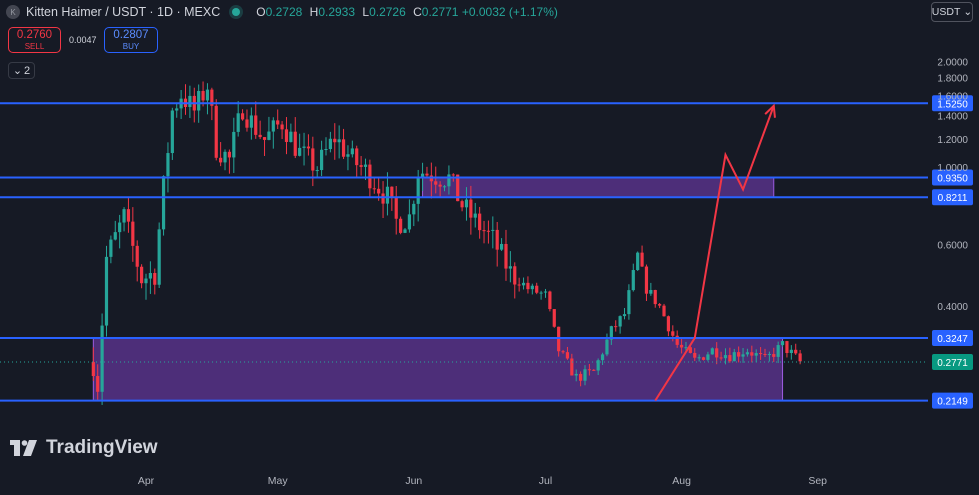 The width and height of the screenshot is (979, 495). What do you see at coordinates (84, 448) in the screenshot?
I see `tradingview-logo: TradingView` at bounding box center [84, 448].